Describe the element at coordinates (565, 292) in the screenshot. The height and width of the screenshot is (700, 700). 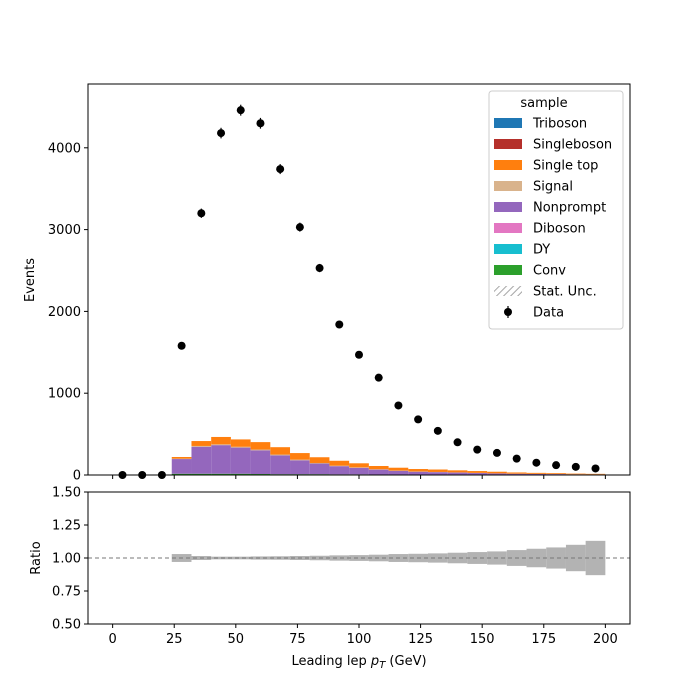
I see `legend-label-stat-unc-: Stat. Unc.` at that location.